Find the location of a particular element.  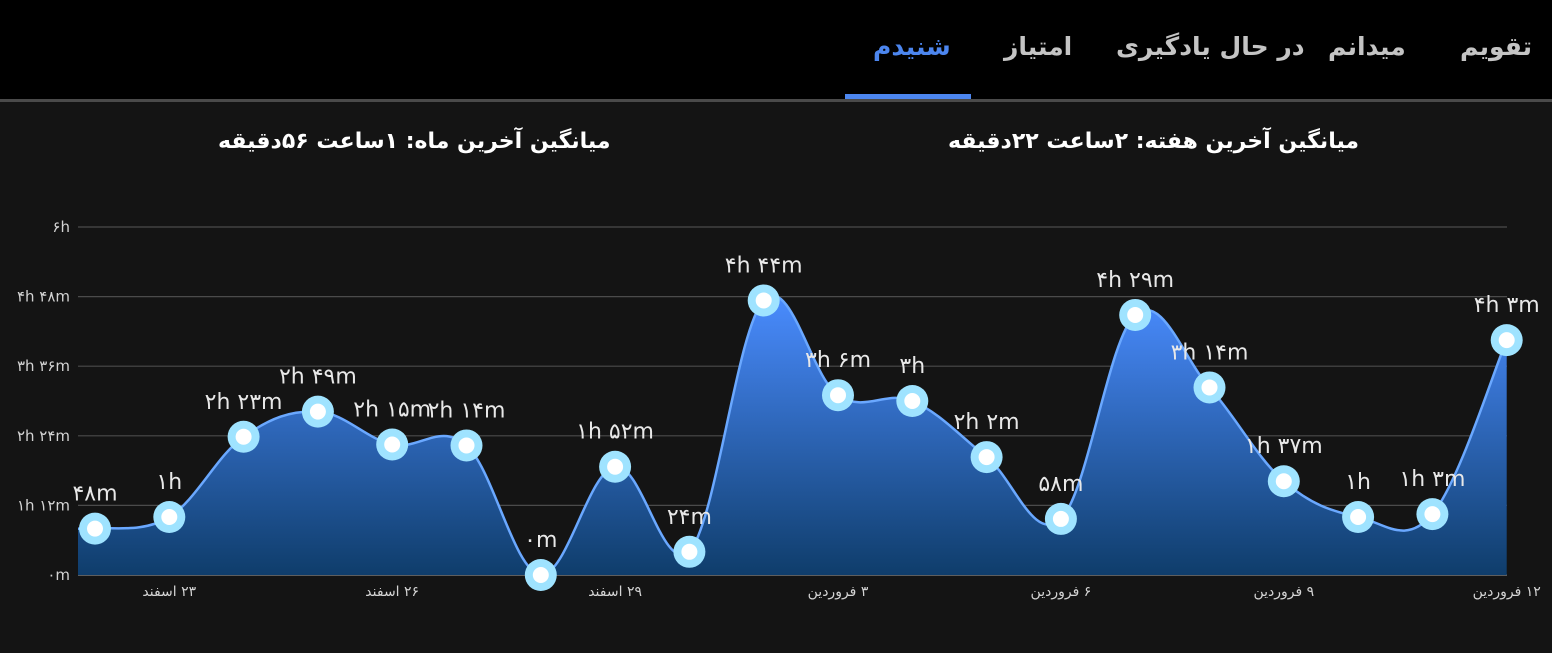

data-label: ۴h ۴۴m is located at coordinates (764, 265).